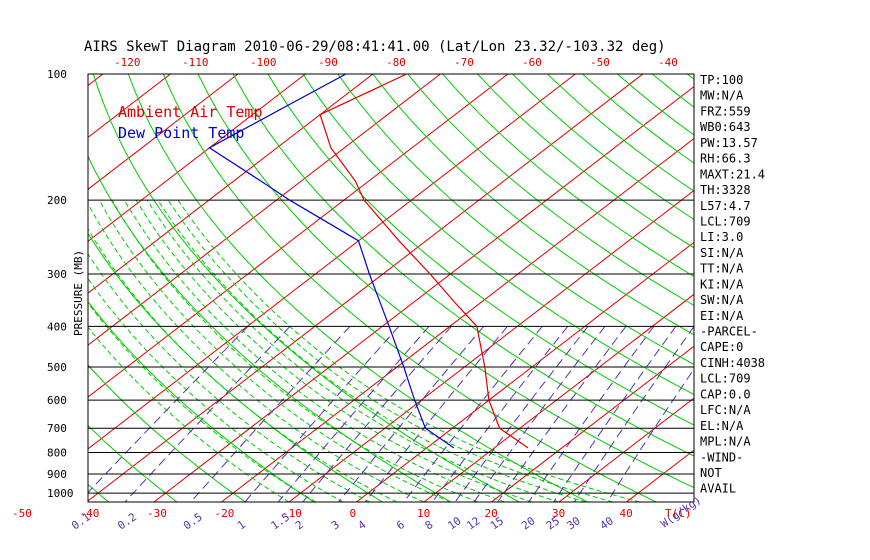 The image size is (870, 560). Describe the element at coordinates (573, 523) in the screenshot. I see `mixing-ratio-tick-label: 30` at that location.